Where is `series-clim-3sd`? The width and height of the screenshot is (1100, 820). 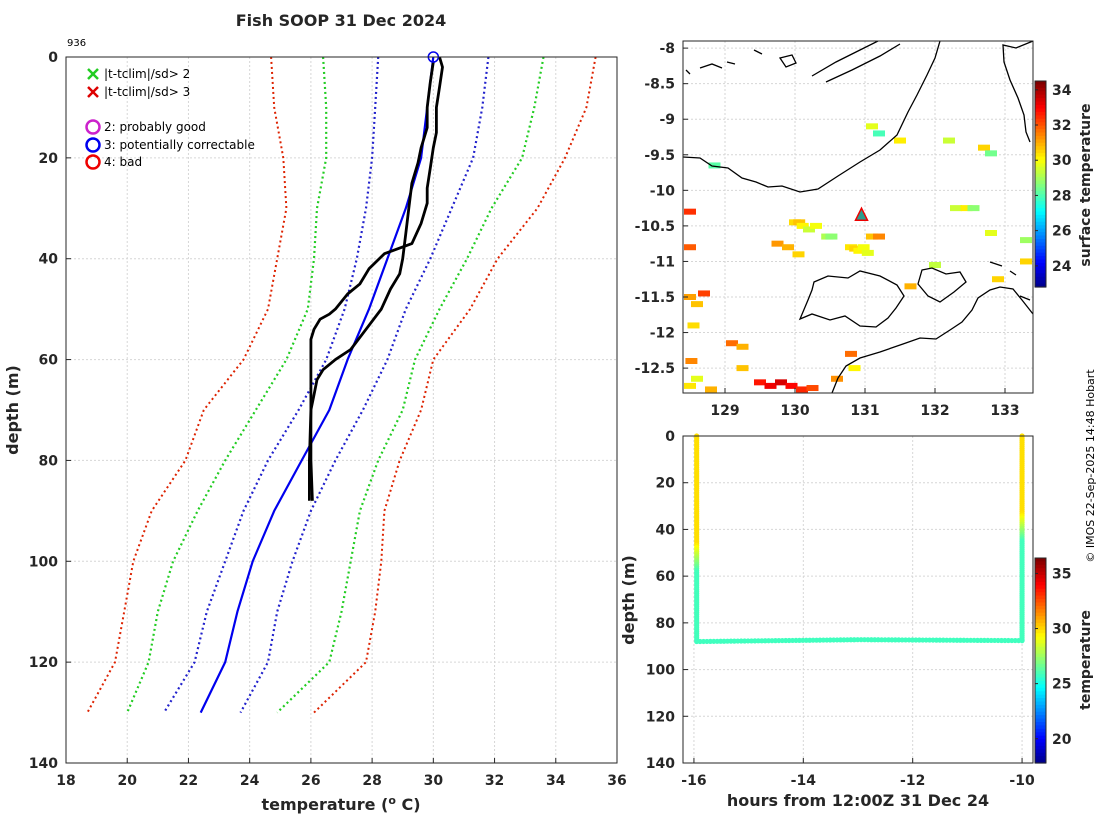
series-clim-3sd is located at coordinates (187, 385).